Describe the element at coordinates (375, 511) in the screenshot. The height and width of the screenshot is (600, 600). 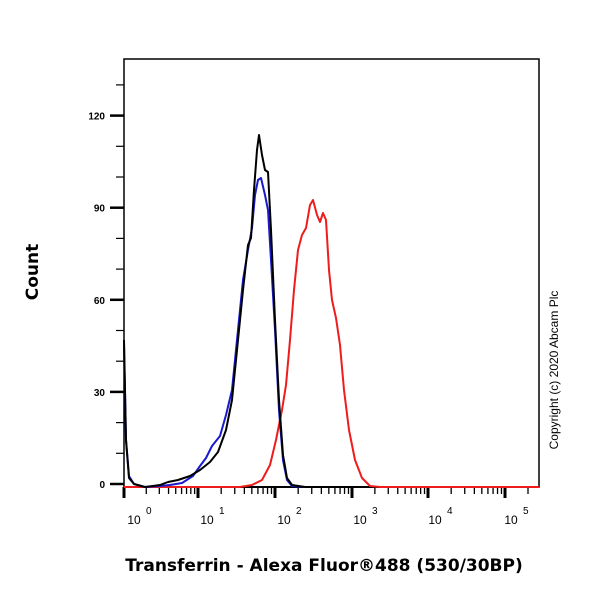
I see `x-tick-exponent: 3` at that location.